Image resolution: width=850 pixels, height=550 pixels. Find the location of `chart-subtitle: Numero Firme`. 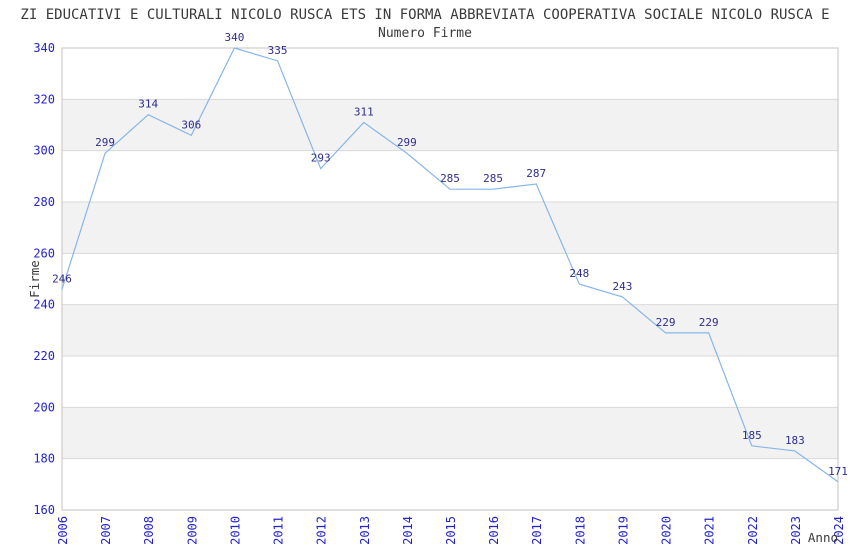

chart-subtitle: Numero Firme is located at coordinates (425, 33).